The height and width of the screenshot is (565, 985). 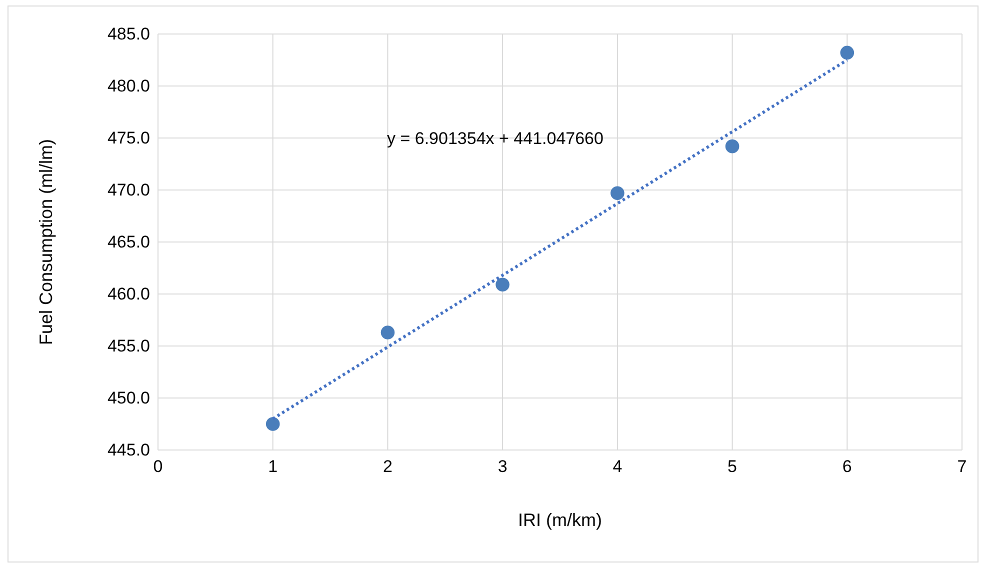 What do you see at coordinates (387, 466) in the screenshot?
I see `x-tick-label: 2` at bounding box center [387, 466].